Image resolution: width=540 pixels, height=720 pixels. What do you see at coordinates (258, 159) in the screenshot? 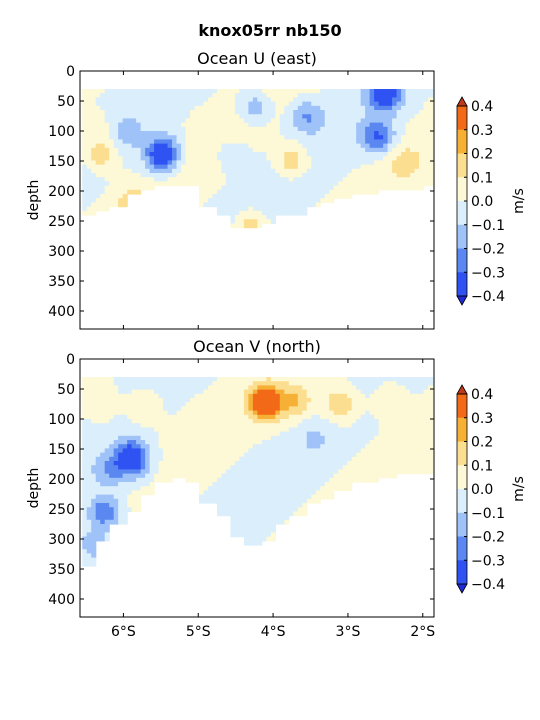
I see `contour-field` at bounding box center [258, 159].